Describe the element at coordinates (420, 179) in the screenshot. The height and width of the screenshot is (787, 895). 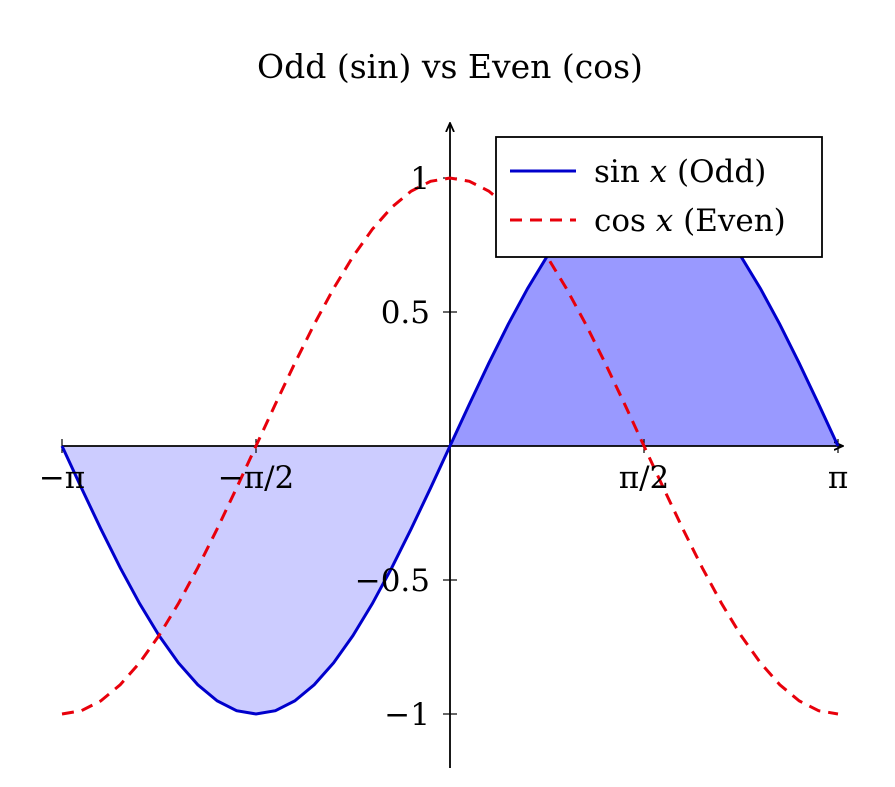
I see `y-tick-label: 1` at that location.